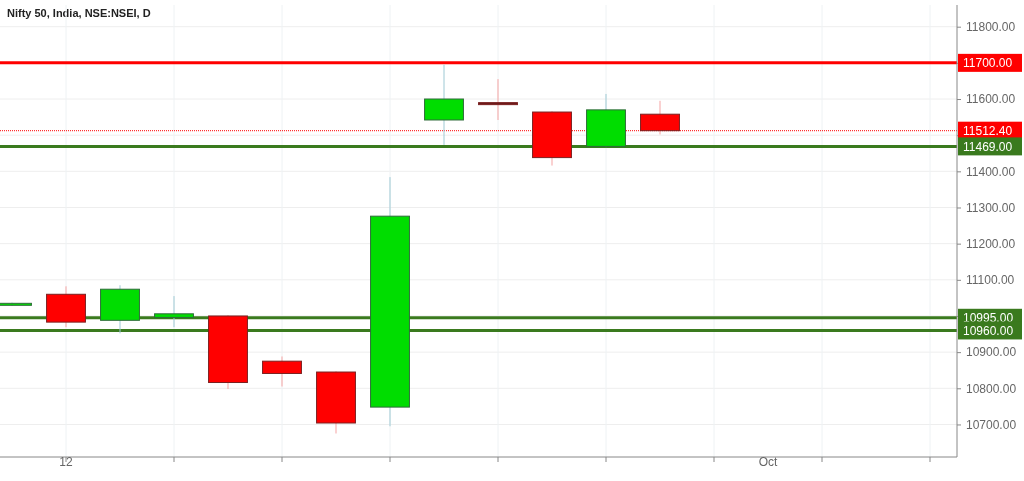 The image size is (1024, 481). Describe the element at coordinates (988, 63) in the screenshot. I see `ref-line-label: 11700.00` at that location.